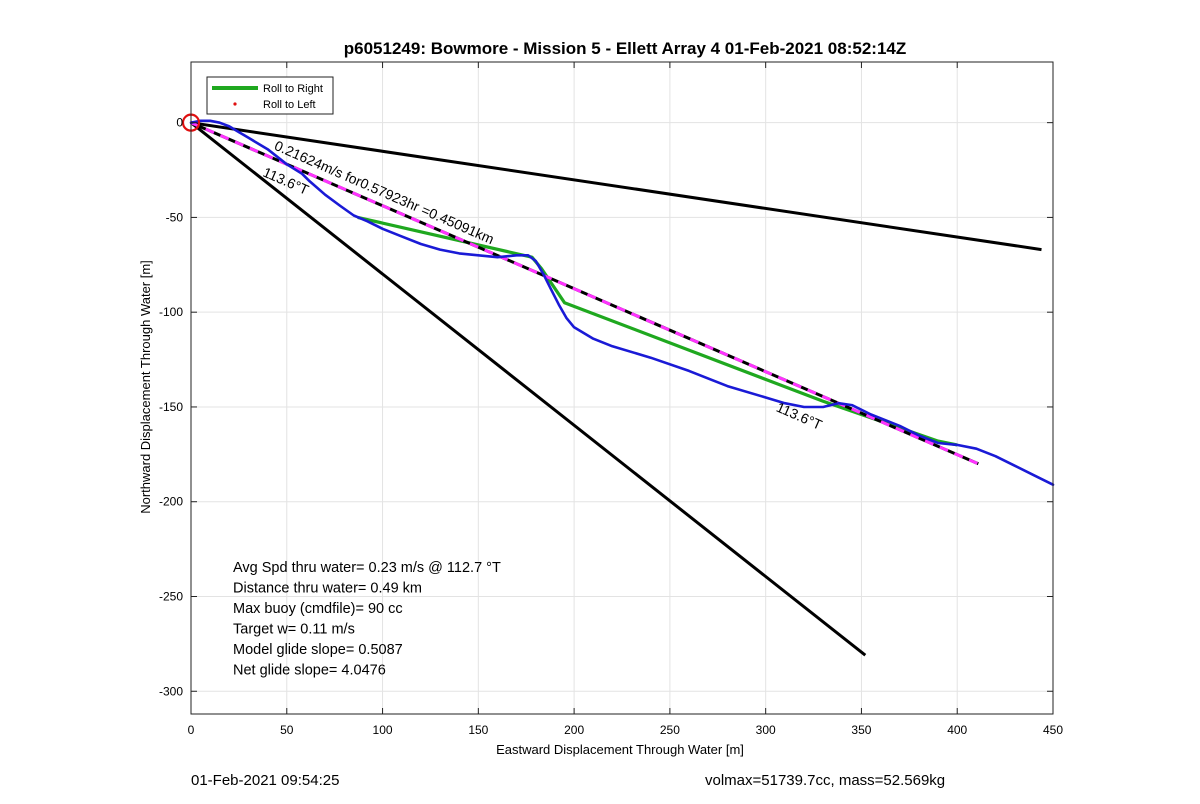  What do you see at coordinates (620, 749) in the screenshot?
I see `x-axis-label: Eastward Displacement Through Water [m]` at bounding box center [620, 749].